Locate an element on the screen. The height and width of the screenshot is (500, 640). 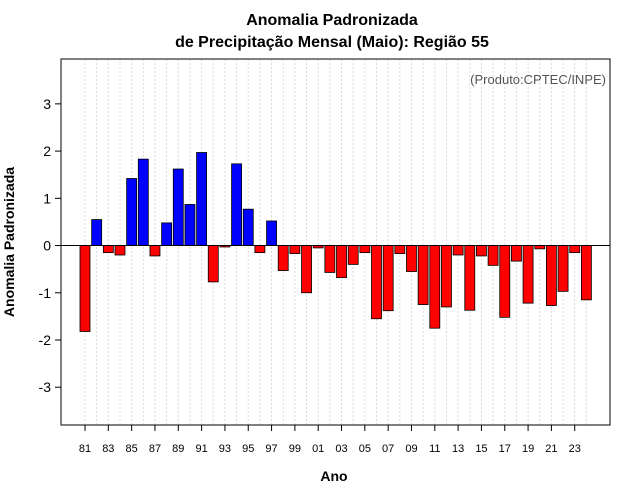
bar-2022 is located at coordinates (563, 268).